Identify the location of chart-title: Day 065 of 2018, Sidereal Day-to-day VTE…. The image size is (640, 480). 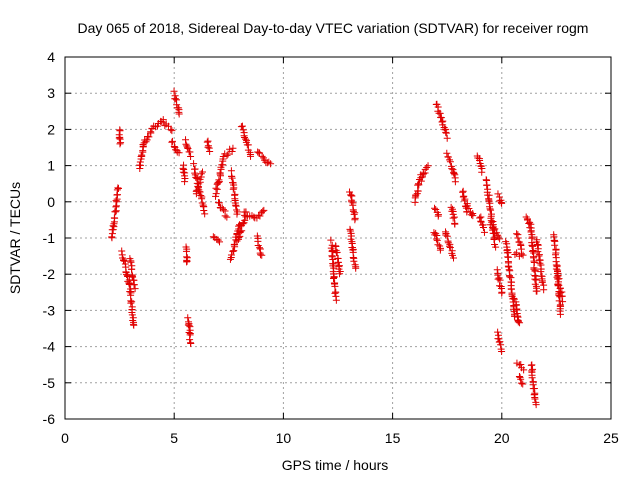
(333, 28).